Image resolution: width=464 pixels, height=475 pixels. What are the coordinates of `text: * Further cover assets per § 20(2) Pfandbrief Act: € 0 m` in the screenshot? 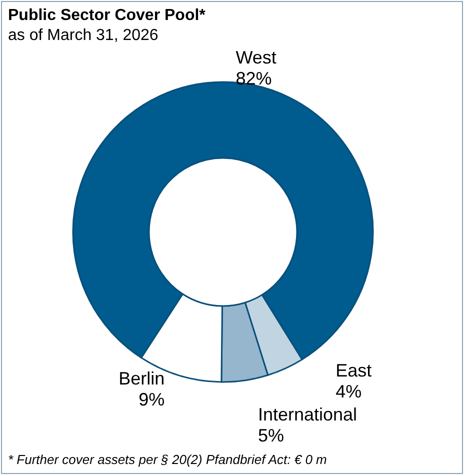 It's located at (167, 459).